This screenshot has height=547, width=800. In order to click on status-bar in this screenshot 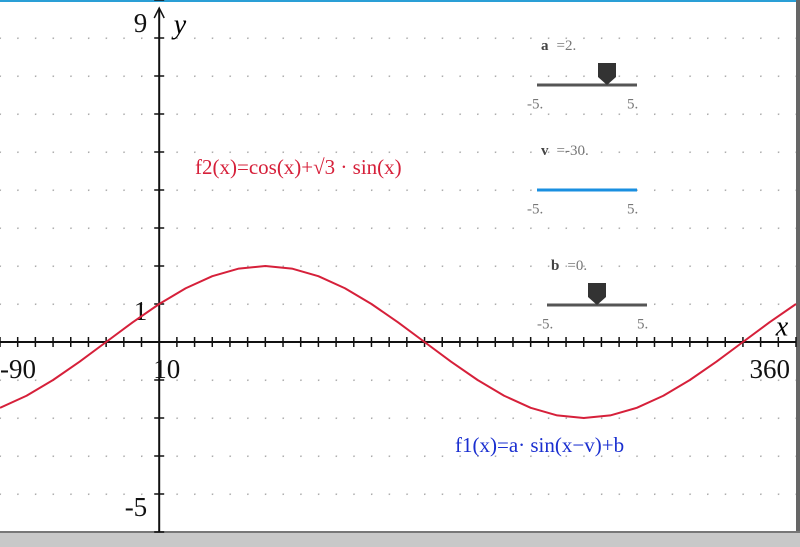, I will do `click(400, 539)`.